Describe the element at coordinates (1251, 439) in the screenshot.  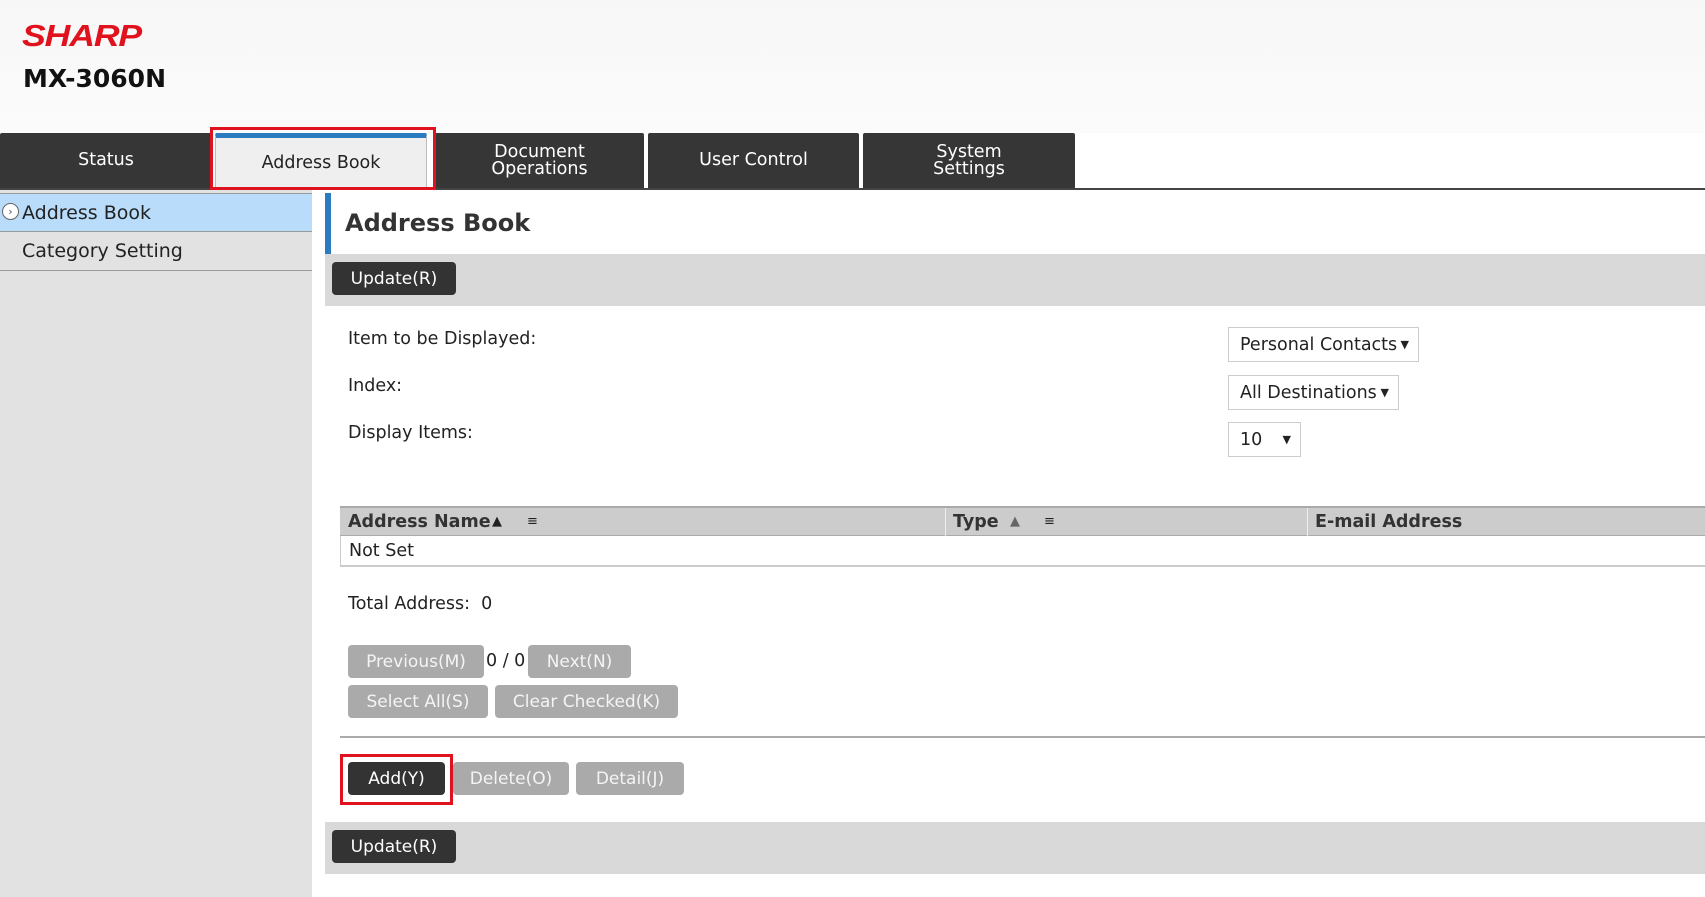
I see `select-value: 10` at that location.